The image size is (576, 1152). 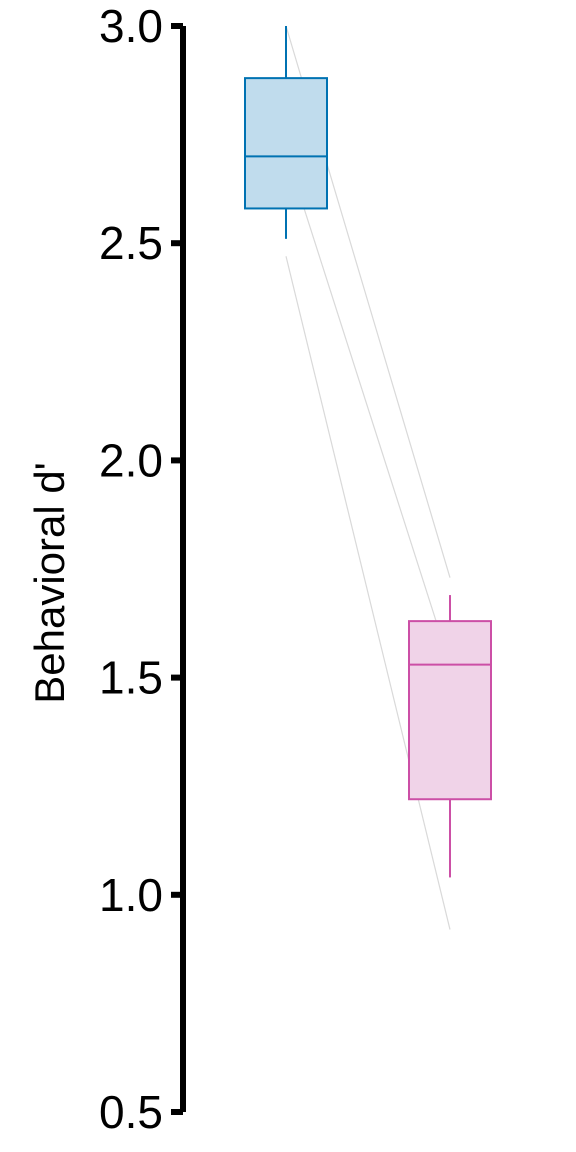 What do you see at coordinates (131, 1112) in the screenshot?
I see `y-tick-label-0: 0.5` at bounding box center [131, 1112].